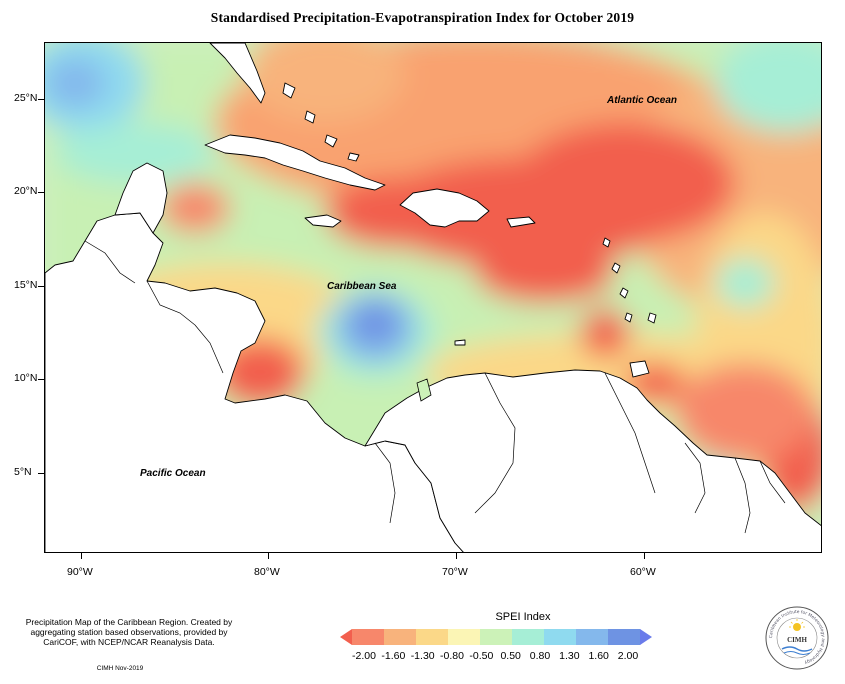 The width and height of the screenshot is (845, 684). Describe the element at coordinates (628, 656) in the screenshot. I see `legend-value: 2.00` at that location.